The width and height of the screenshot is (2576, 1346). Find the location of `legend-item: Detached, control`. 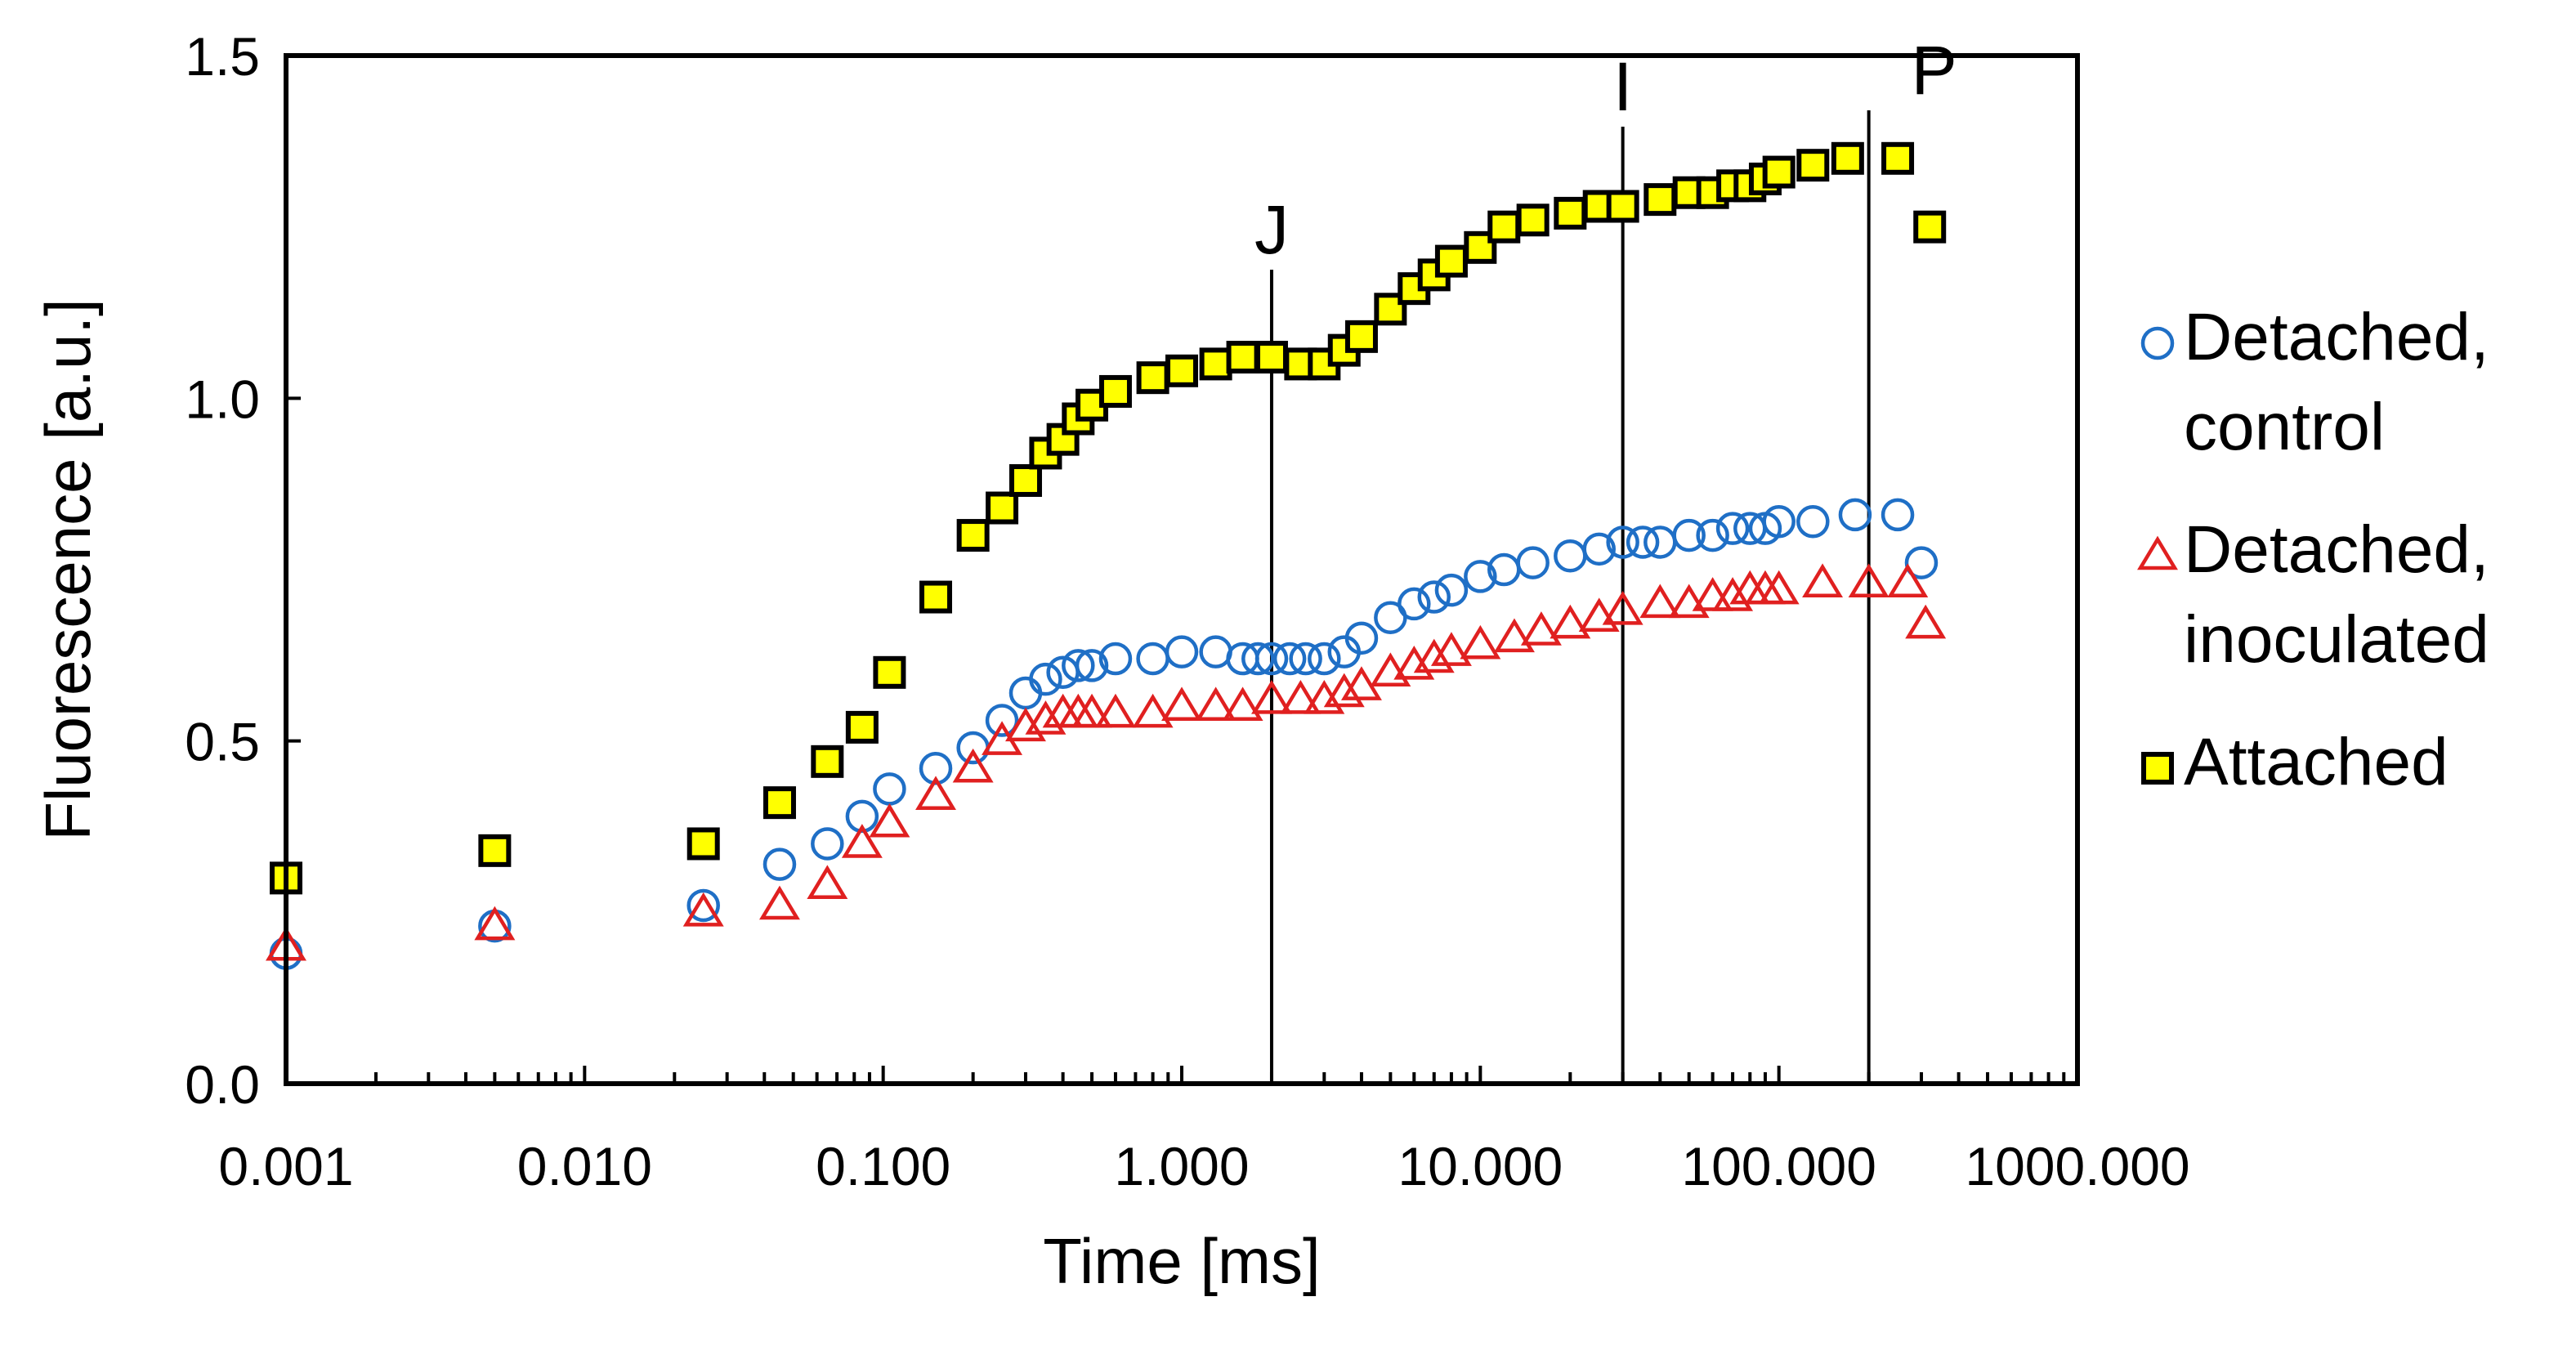

legend-item: Detached, control is located at coordinates (2314, 382).